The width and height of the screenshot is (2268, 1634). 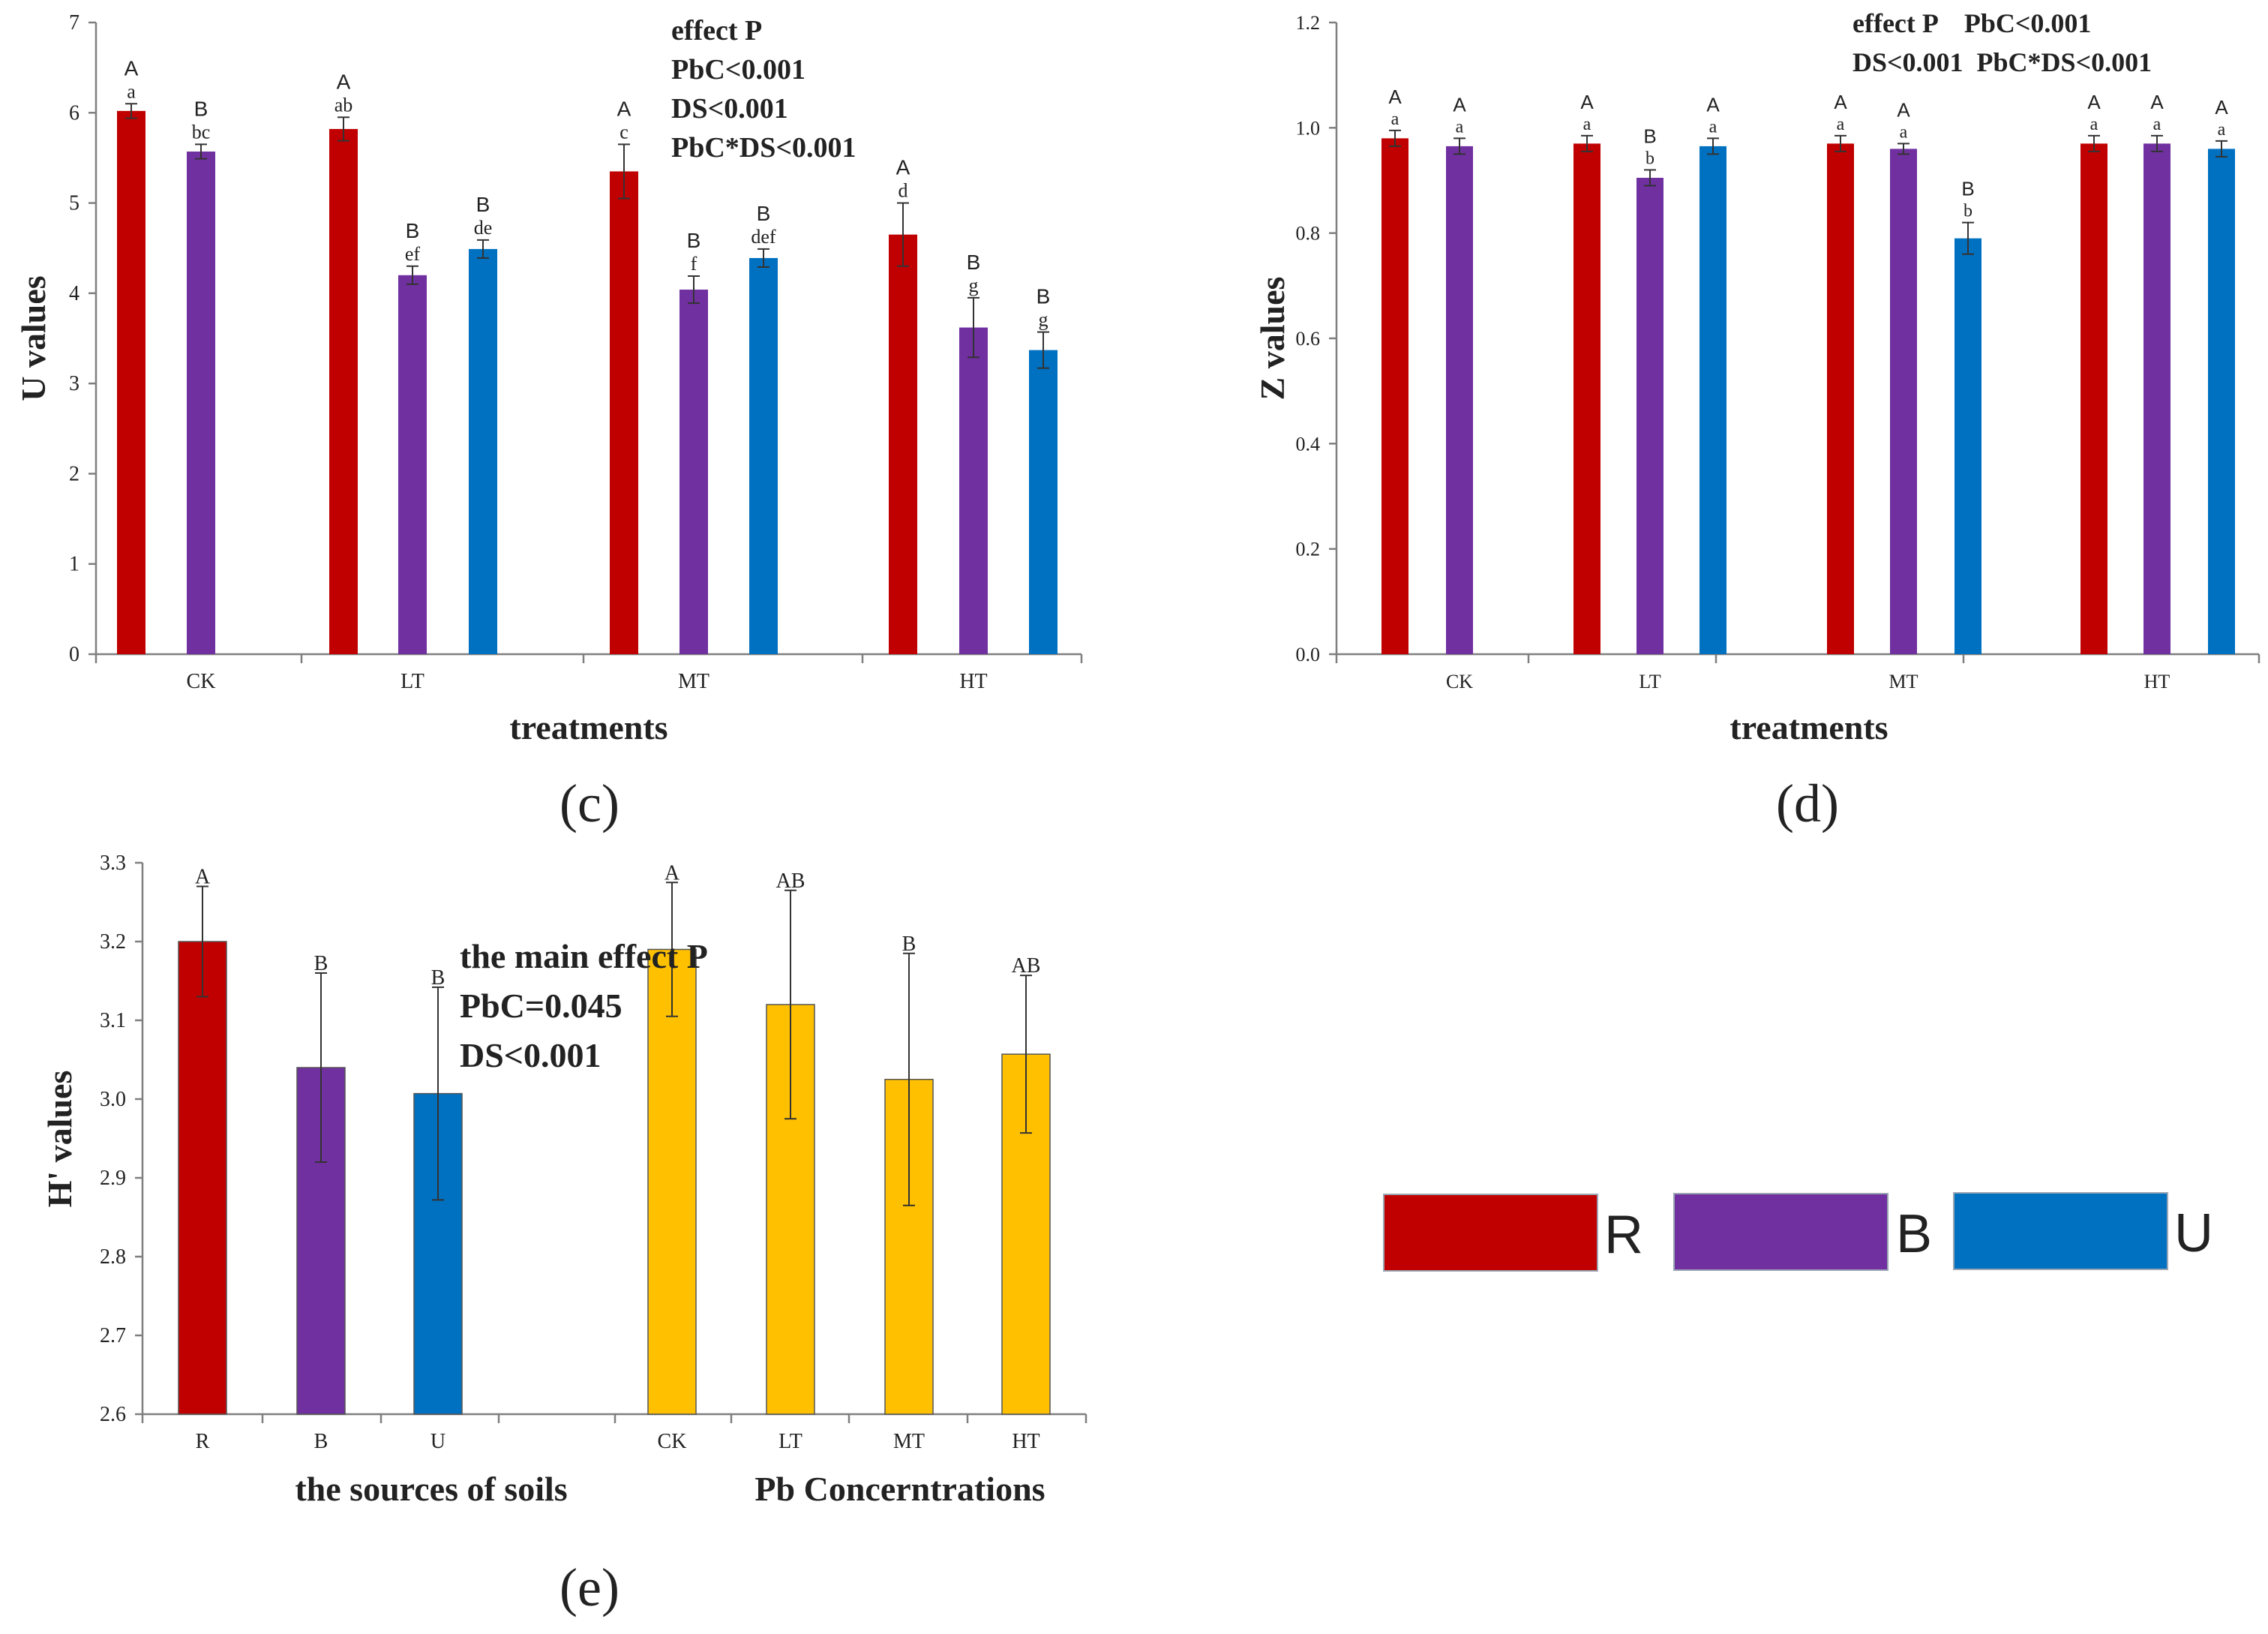 What do you see at coordinates (903, 191) in the screenshot?
I see `lower-letter: d` at bounding box center [903, 191].